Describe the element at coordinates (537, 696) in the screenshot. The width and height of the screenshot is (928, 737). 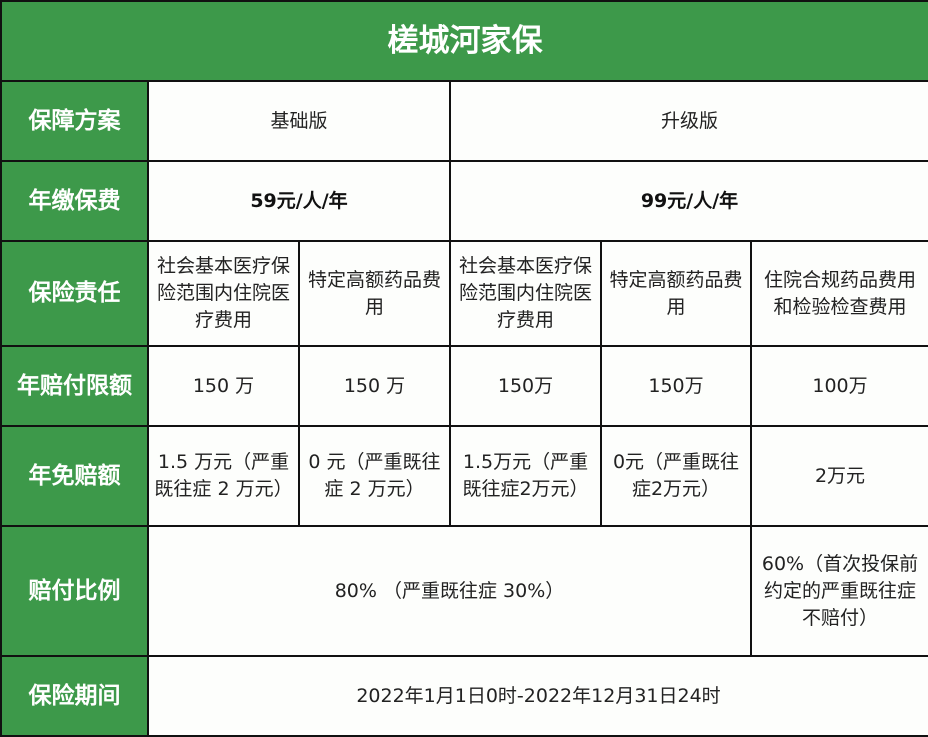
I see `period-value: 2022年1月1日0时-2022年12月31日24时` at that location.